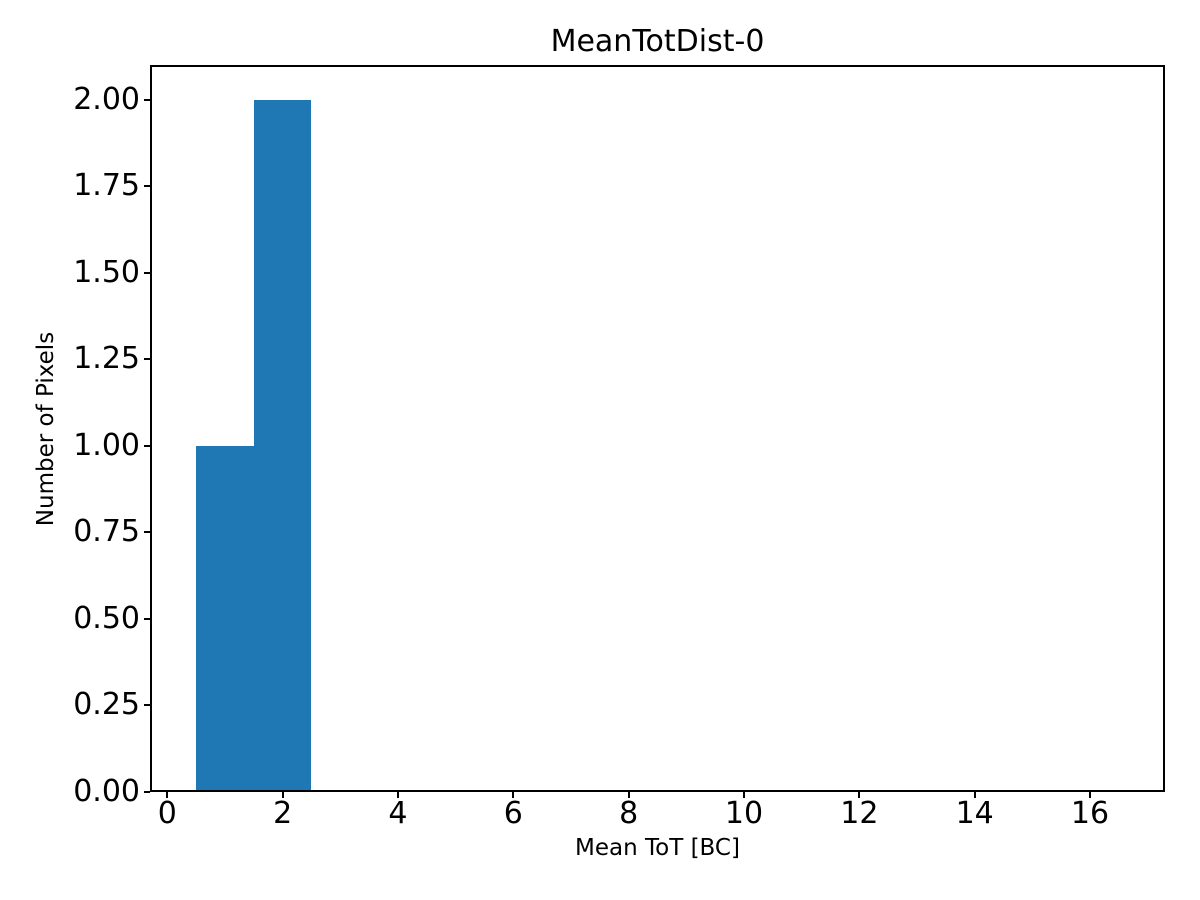 The image size is (1200, 900). I want to click on y-tick-mark-1.00, so click(147, 445).